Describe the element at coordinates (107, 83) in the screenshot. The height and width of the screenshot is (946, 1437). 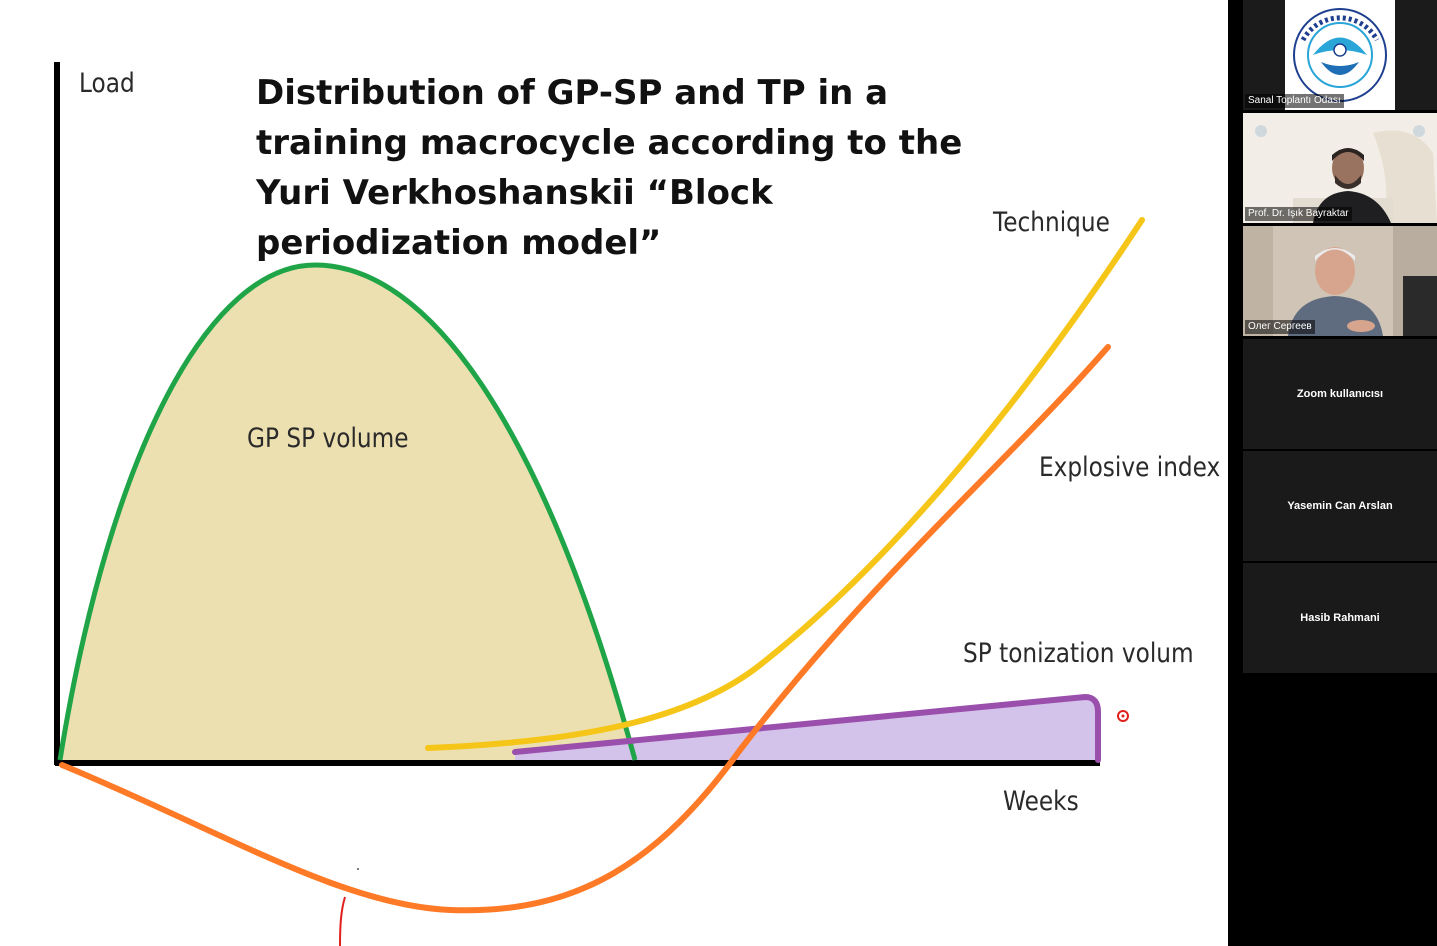
I see `y-axis-label: Load` at that location.